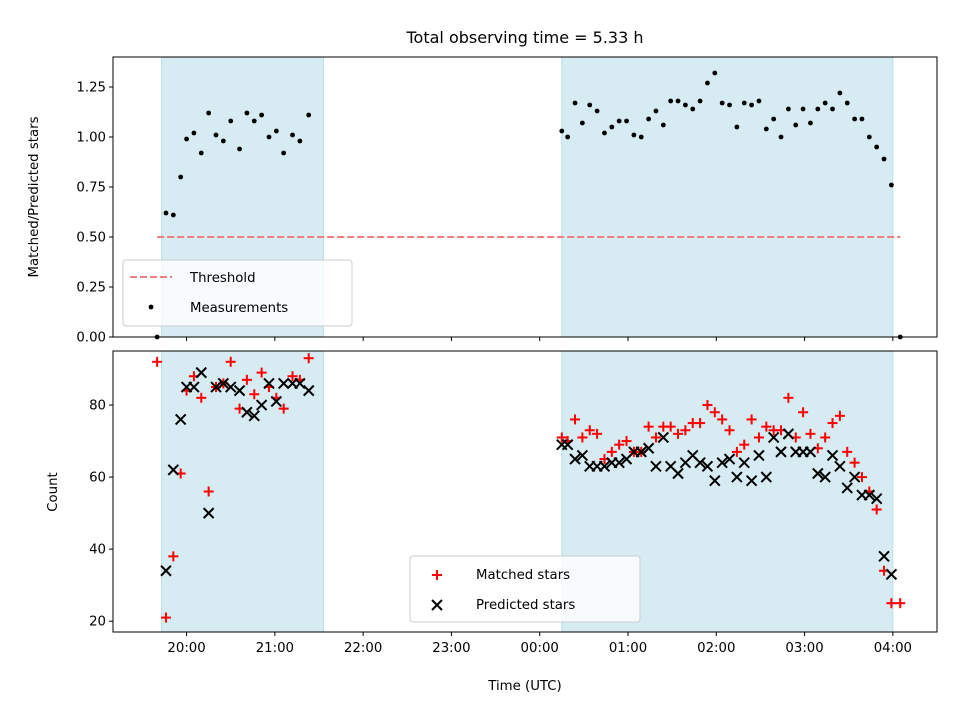 This screenshot has height=720, width=960. Describe the element at coordinates (91, 138) in the screenshot. I see `y-tick-label: 1.00` at that location.